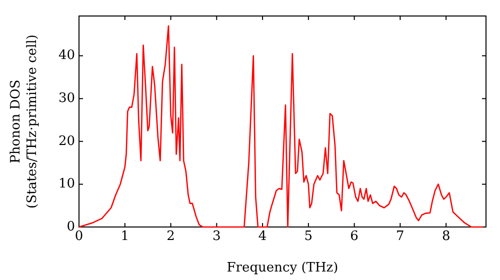 Image resolution: width=500 pixels, height=280 pixels. I want to click on y-tick-label: 0, so click(70, 226).